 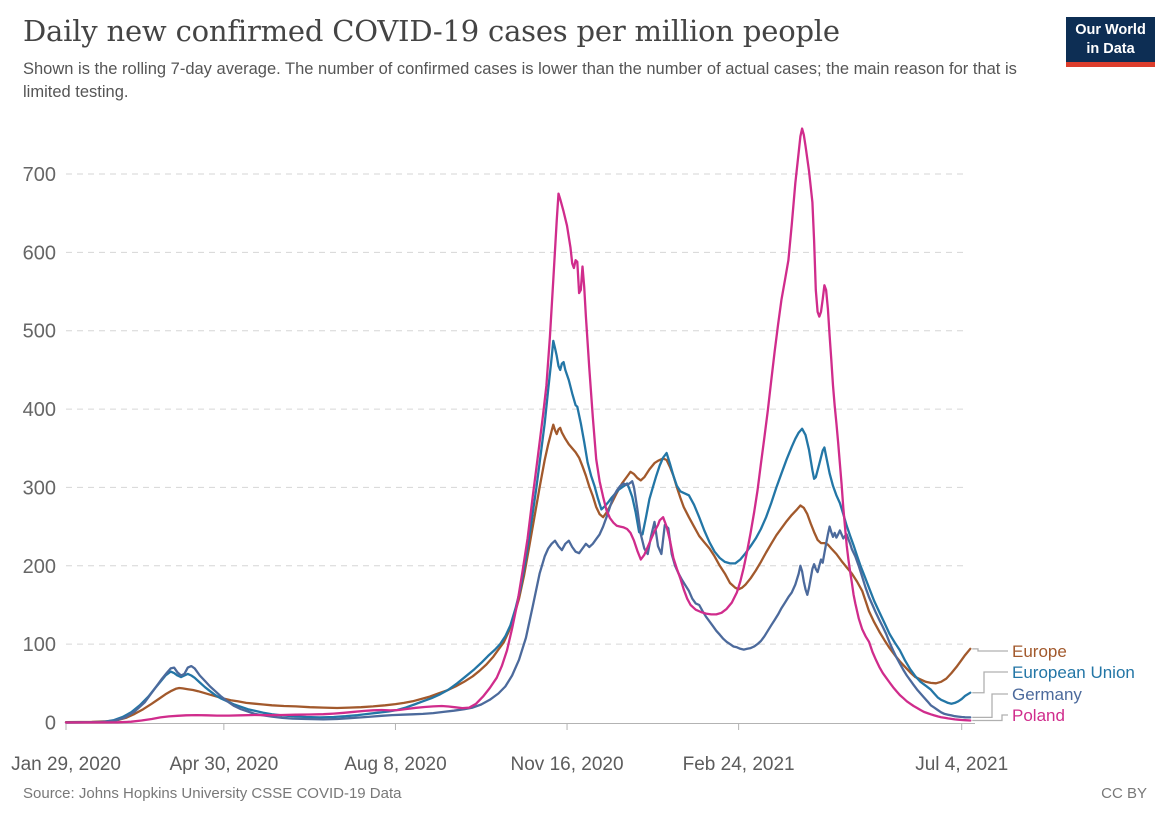 I want to click on x-tick-label: Aug 8, 2020, so click(x=395, y=764).